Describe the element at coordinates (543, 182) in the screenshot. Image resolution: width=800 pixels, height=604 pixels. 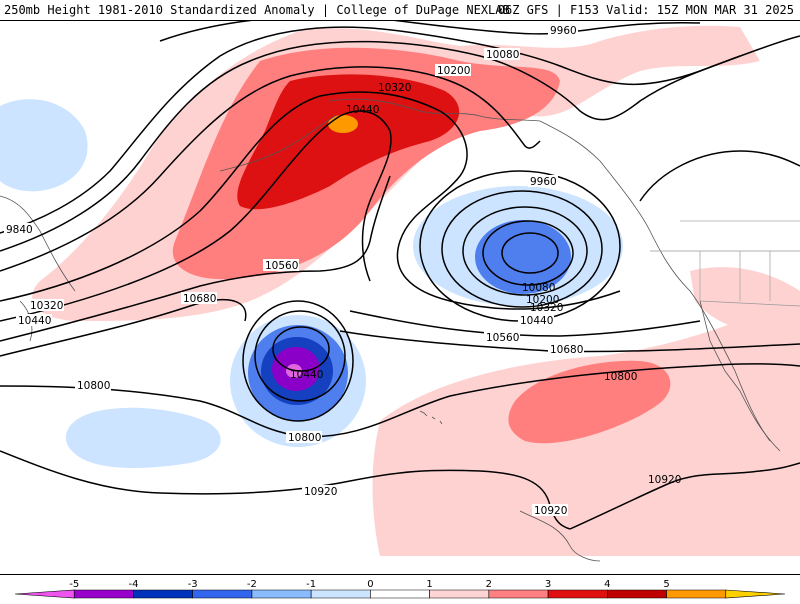
I see `label-9960-low: 9960` at that location.